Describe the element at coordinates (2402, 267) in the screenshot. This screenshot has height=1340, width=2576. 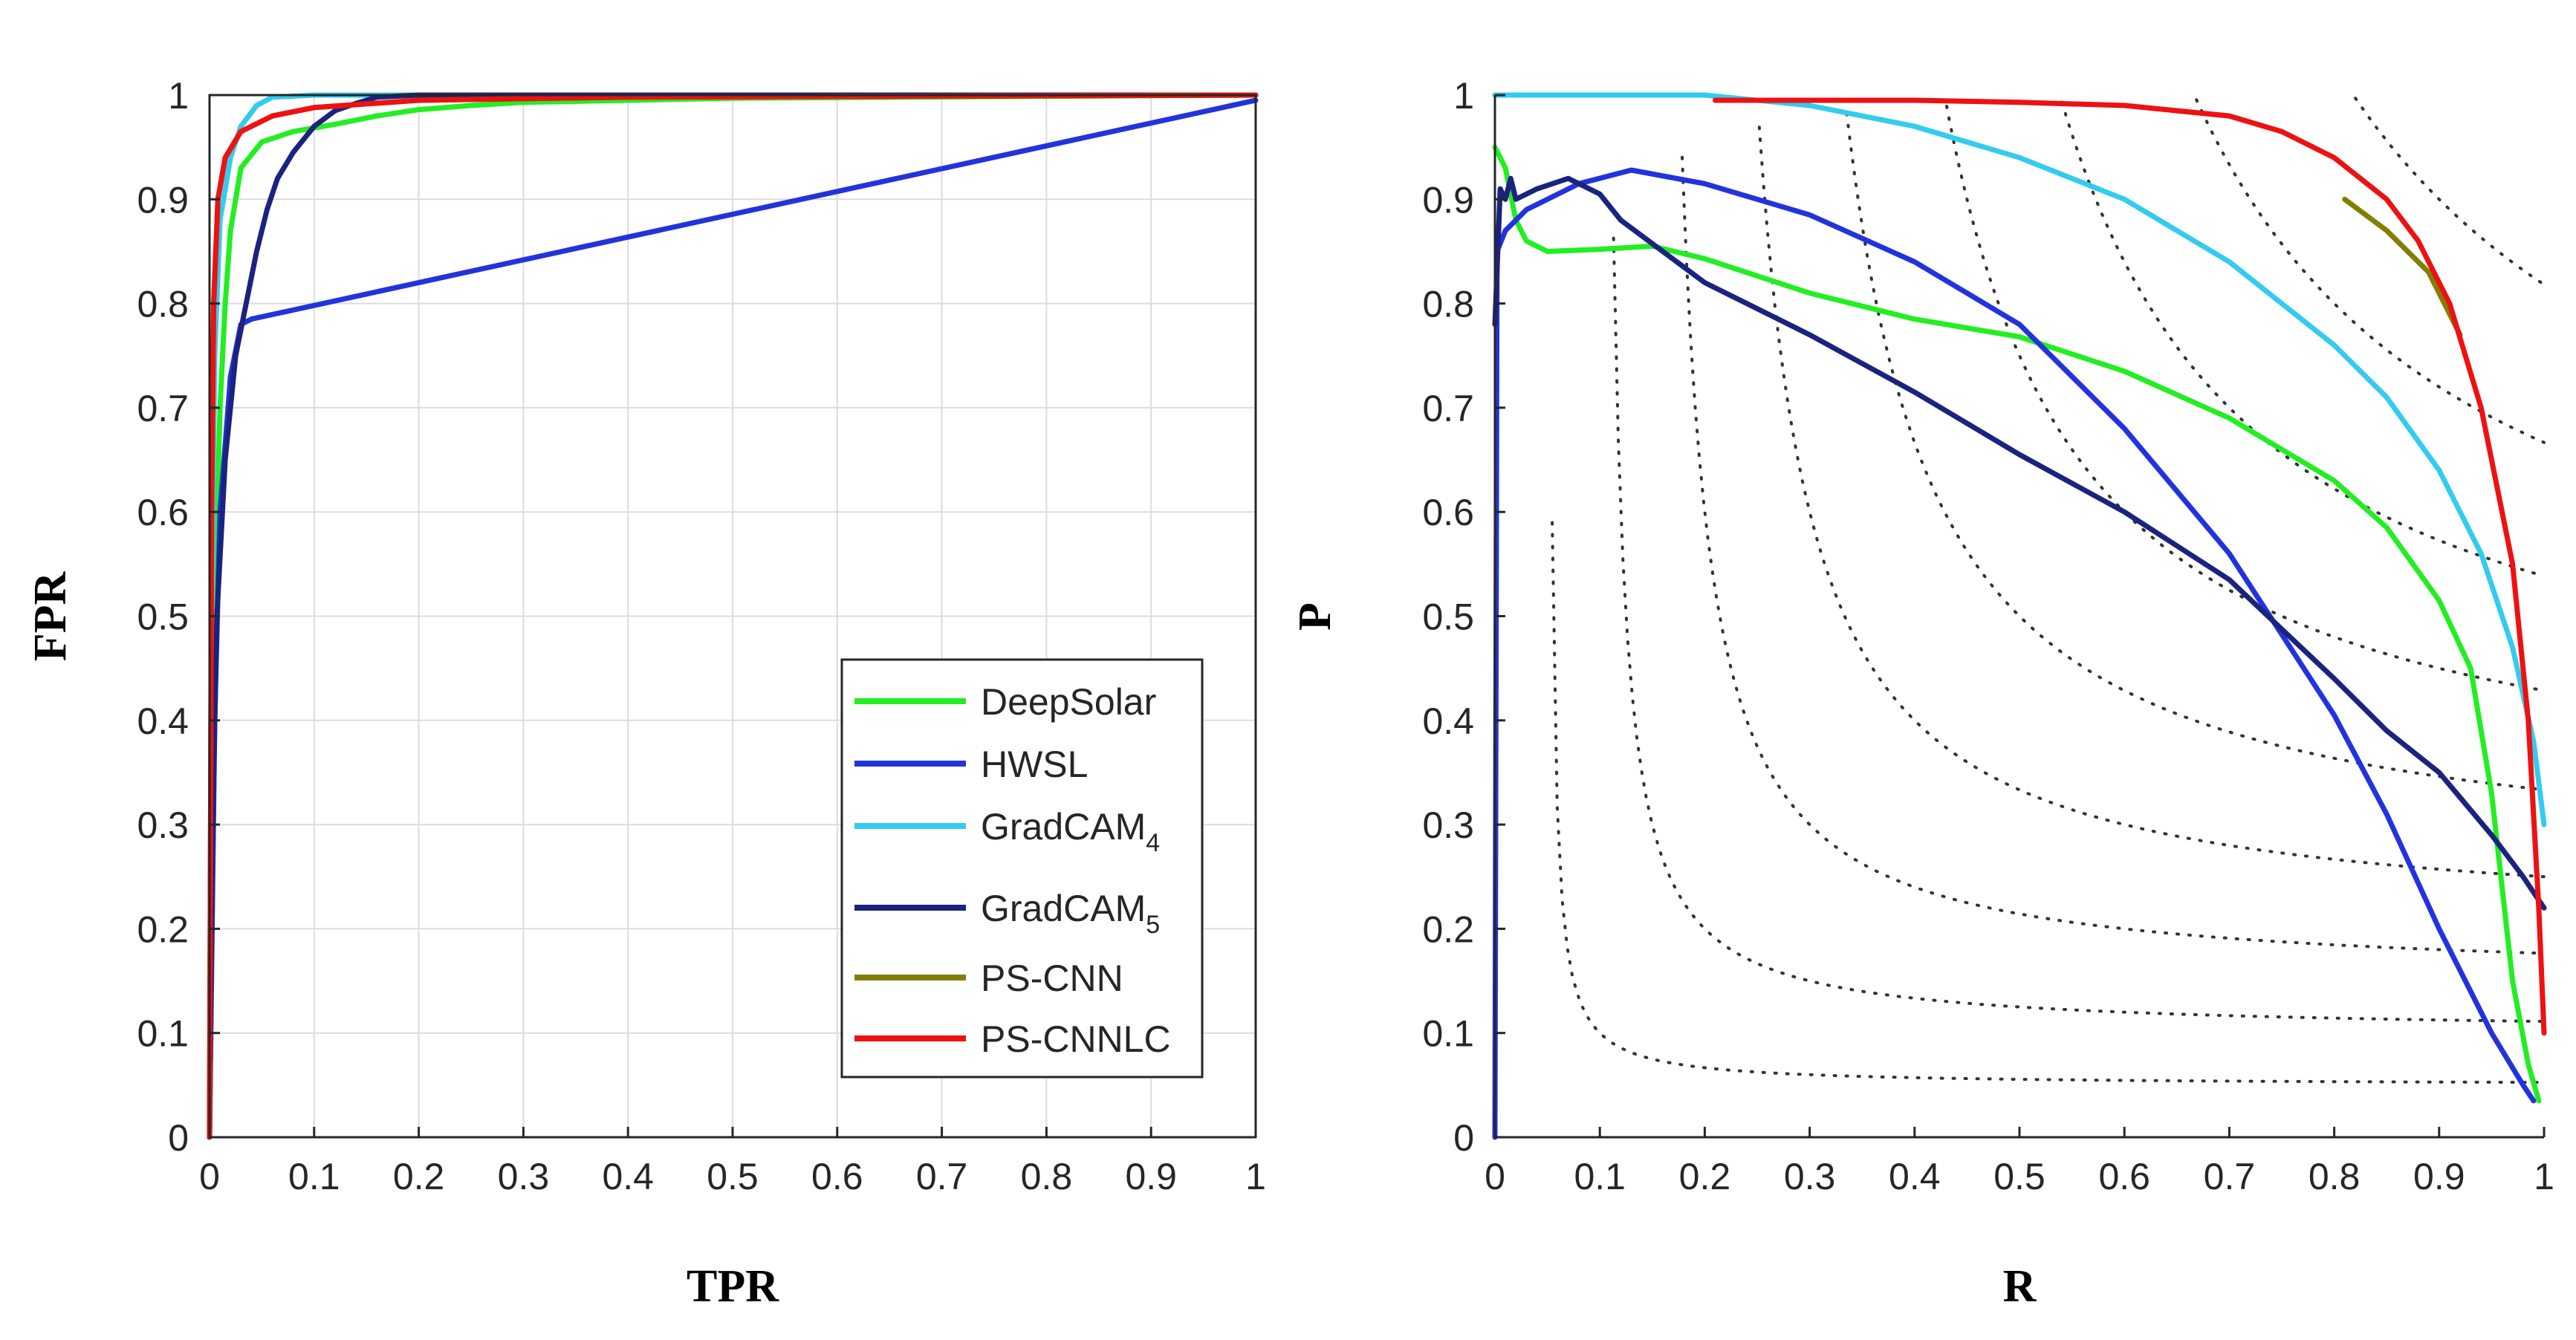
I see `pr-series-ps-cnn` at that location.